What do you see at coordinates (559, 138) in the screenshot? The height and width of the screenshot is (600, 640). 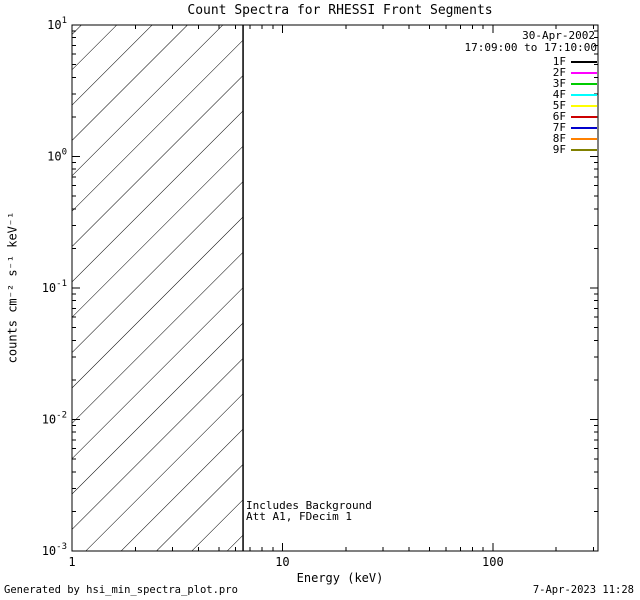 I see `legend-label: 8F` at bounding box center [559, 138].